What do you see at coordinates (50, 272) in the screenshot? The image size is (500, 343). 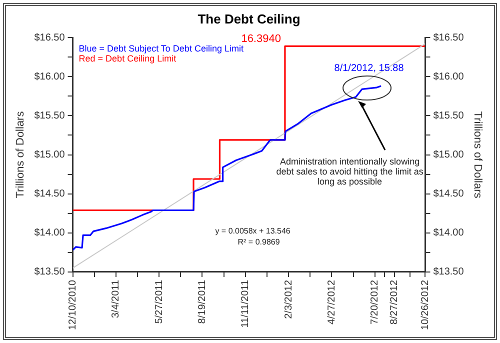 I see `y-tick-label: $13.50` at bounding box center [50, 272].